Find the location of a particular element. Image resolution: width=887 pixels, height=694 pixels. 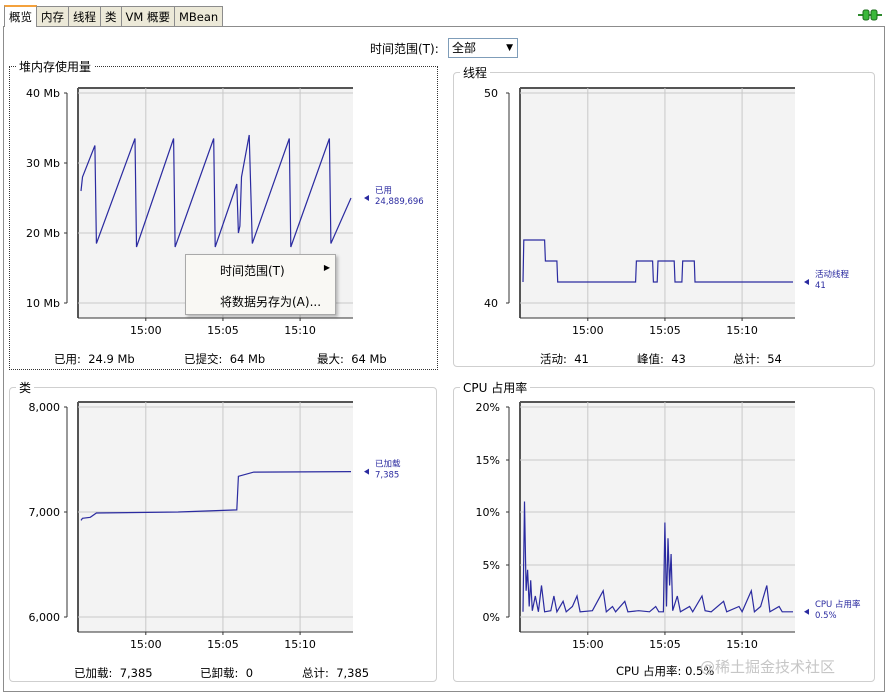

stat-label: 已卸载: is located at coordinates (219, 673).